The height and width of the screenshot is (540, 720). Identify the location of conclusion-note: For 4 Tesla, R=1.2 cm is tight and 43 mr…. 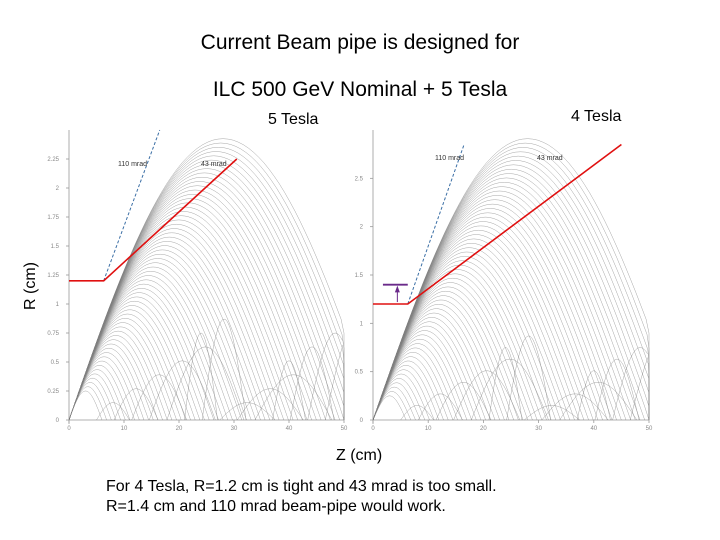
(301, 497).